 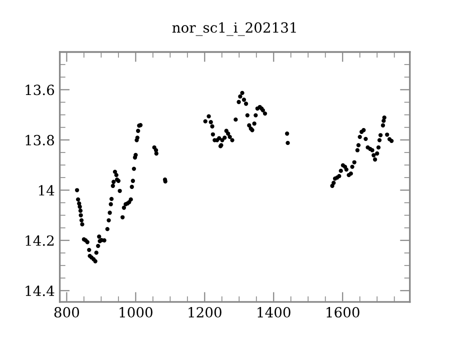 What do you see at coordinates (40, 140) in the screenshot?
I see `y-tick-label: 13.8` at bounding box center [40, 140].